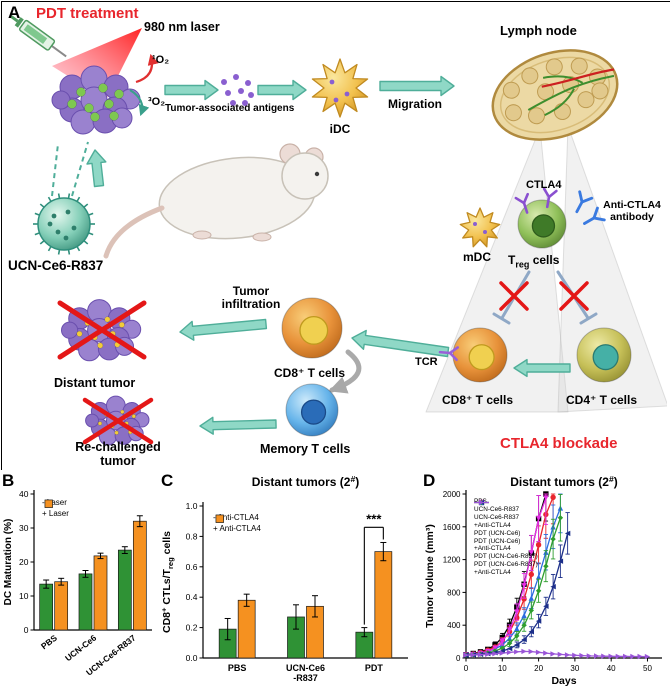  I want to click on memory-differentiation-arrow, so click(345, 371).